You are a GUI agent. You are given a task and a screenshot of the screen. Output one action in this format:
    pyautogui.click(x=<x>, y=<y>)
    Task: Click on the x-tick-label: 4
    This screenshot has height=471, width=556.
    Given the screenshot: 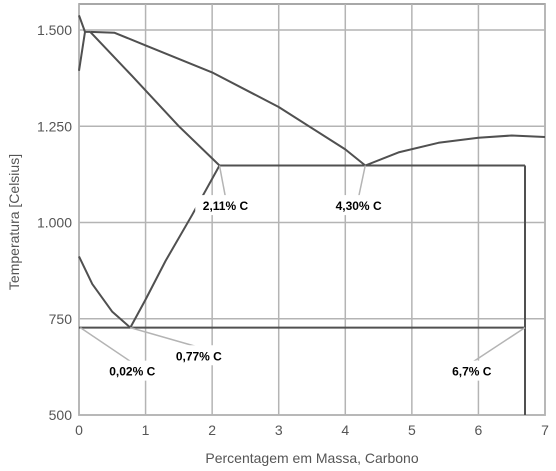 What is the action you would take?
    pyautogui.click(x=345, y=430)
    